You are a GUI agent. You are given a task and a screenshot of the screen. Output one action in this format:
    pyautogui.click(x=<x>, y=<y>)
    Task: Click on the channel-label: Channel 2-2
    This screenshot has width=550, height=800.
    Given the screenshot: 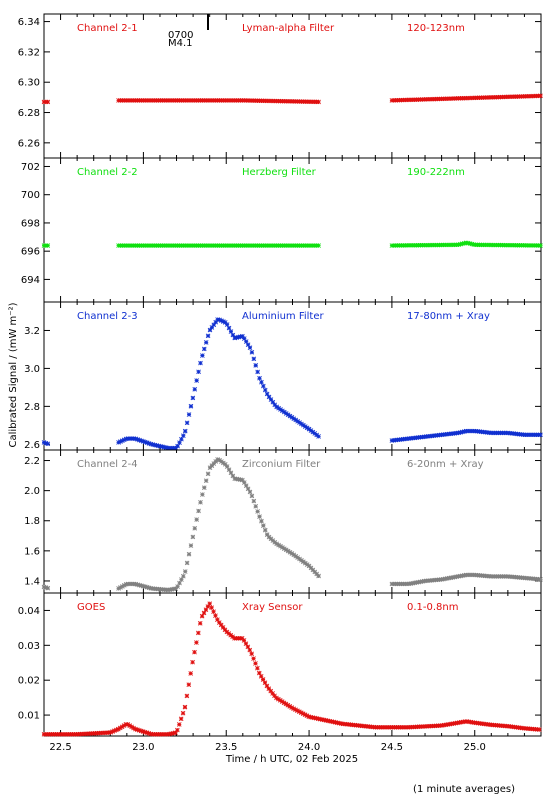 What is the action you would take?
    pyautogui.click(x=107, y=172)
    